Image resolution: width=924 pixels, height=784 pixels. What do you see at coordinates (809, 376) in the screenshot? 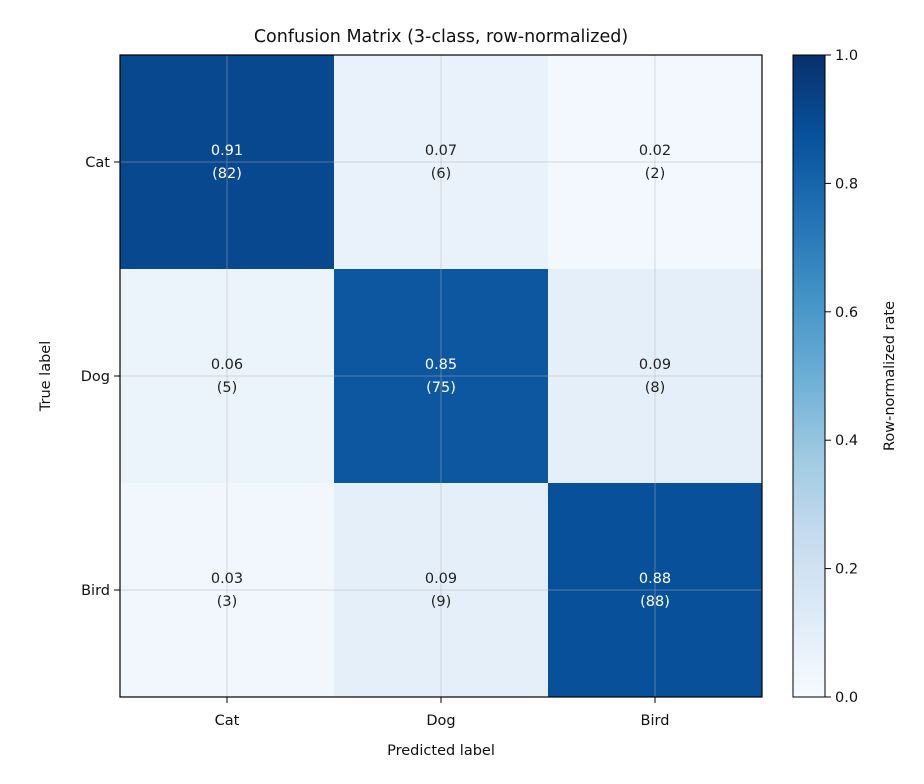
I see `colorbar` at bounding box center [809, 376].